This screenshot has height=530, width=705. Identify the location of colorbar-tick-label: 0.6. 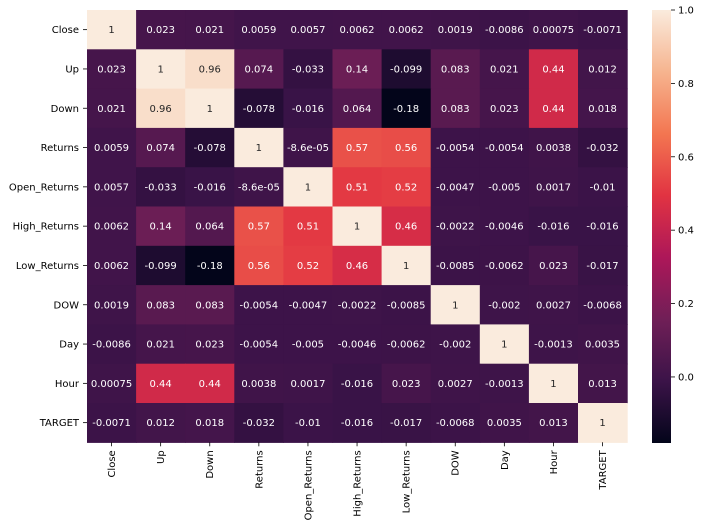
(686, 157).